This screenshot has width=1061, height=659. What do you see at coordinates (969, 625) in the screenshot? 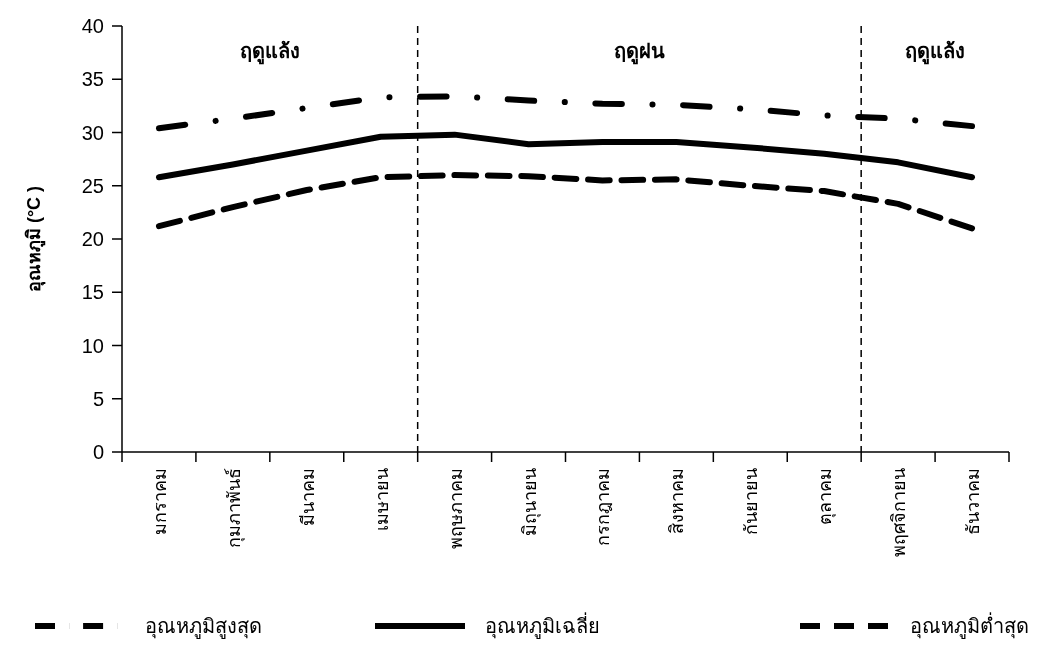
I see `legend-label: อุณหภูมิต่ำสุด` at bounding box center [969, 625].